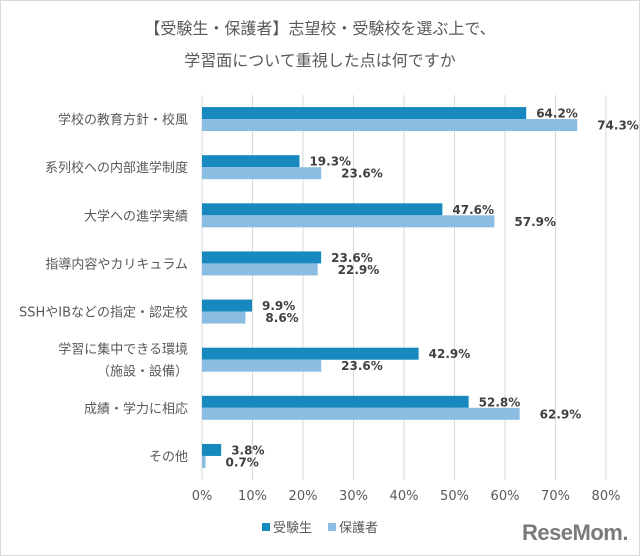 The image size is (640, 556). What do you see at coordinates (473, 210) in the screenshot?
I see `data-label: 47.6%` at bounding box center [473, 210].